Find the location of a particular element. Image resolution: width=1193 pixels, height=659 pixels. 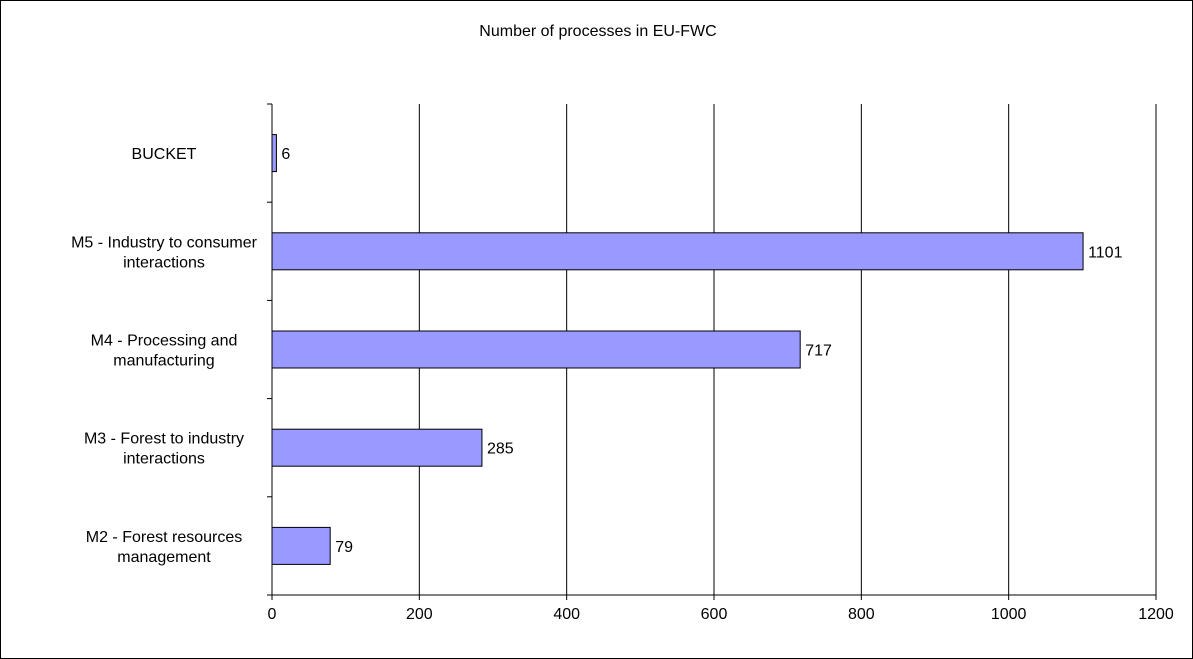

bar-value-label: 79 is located at coordinates (344, 547).